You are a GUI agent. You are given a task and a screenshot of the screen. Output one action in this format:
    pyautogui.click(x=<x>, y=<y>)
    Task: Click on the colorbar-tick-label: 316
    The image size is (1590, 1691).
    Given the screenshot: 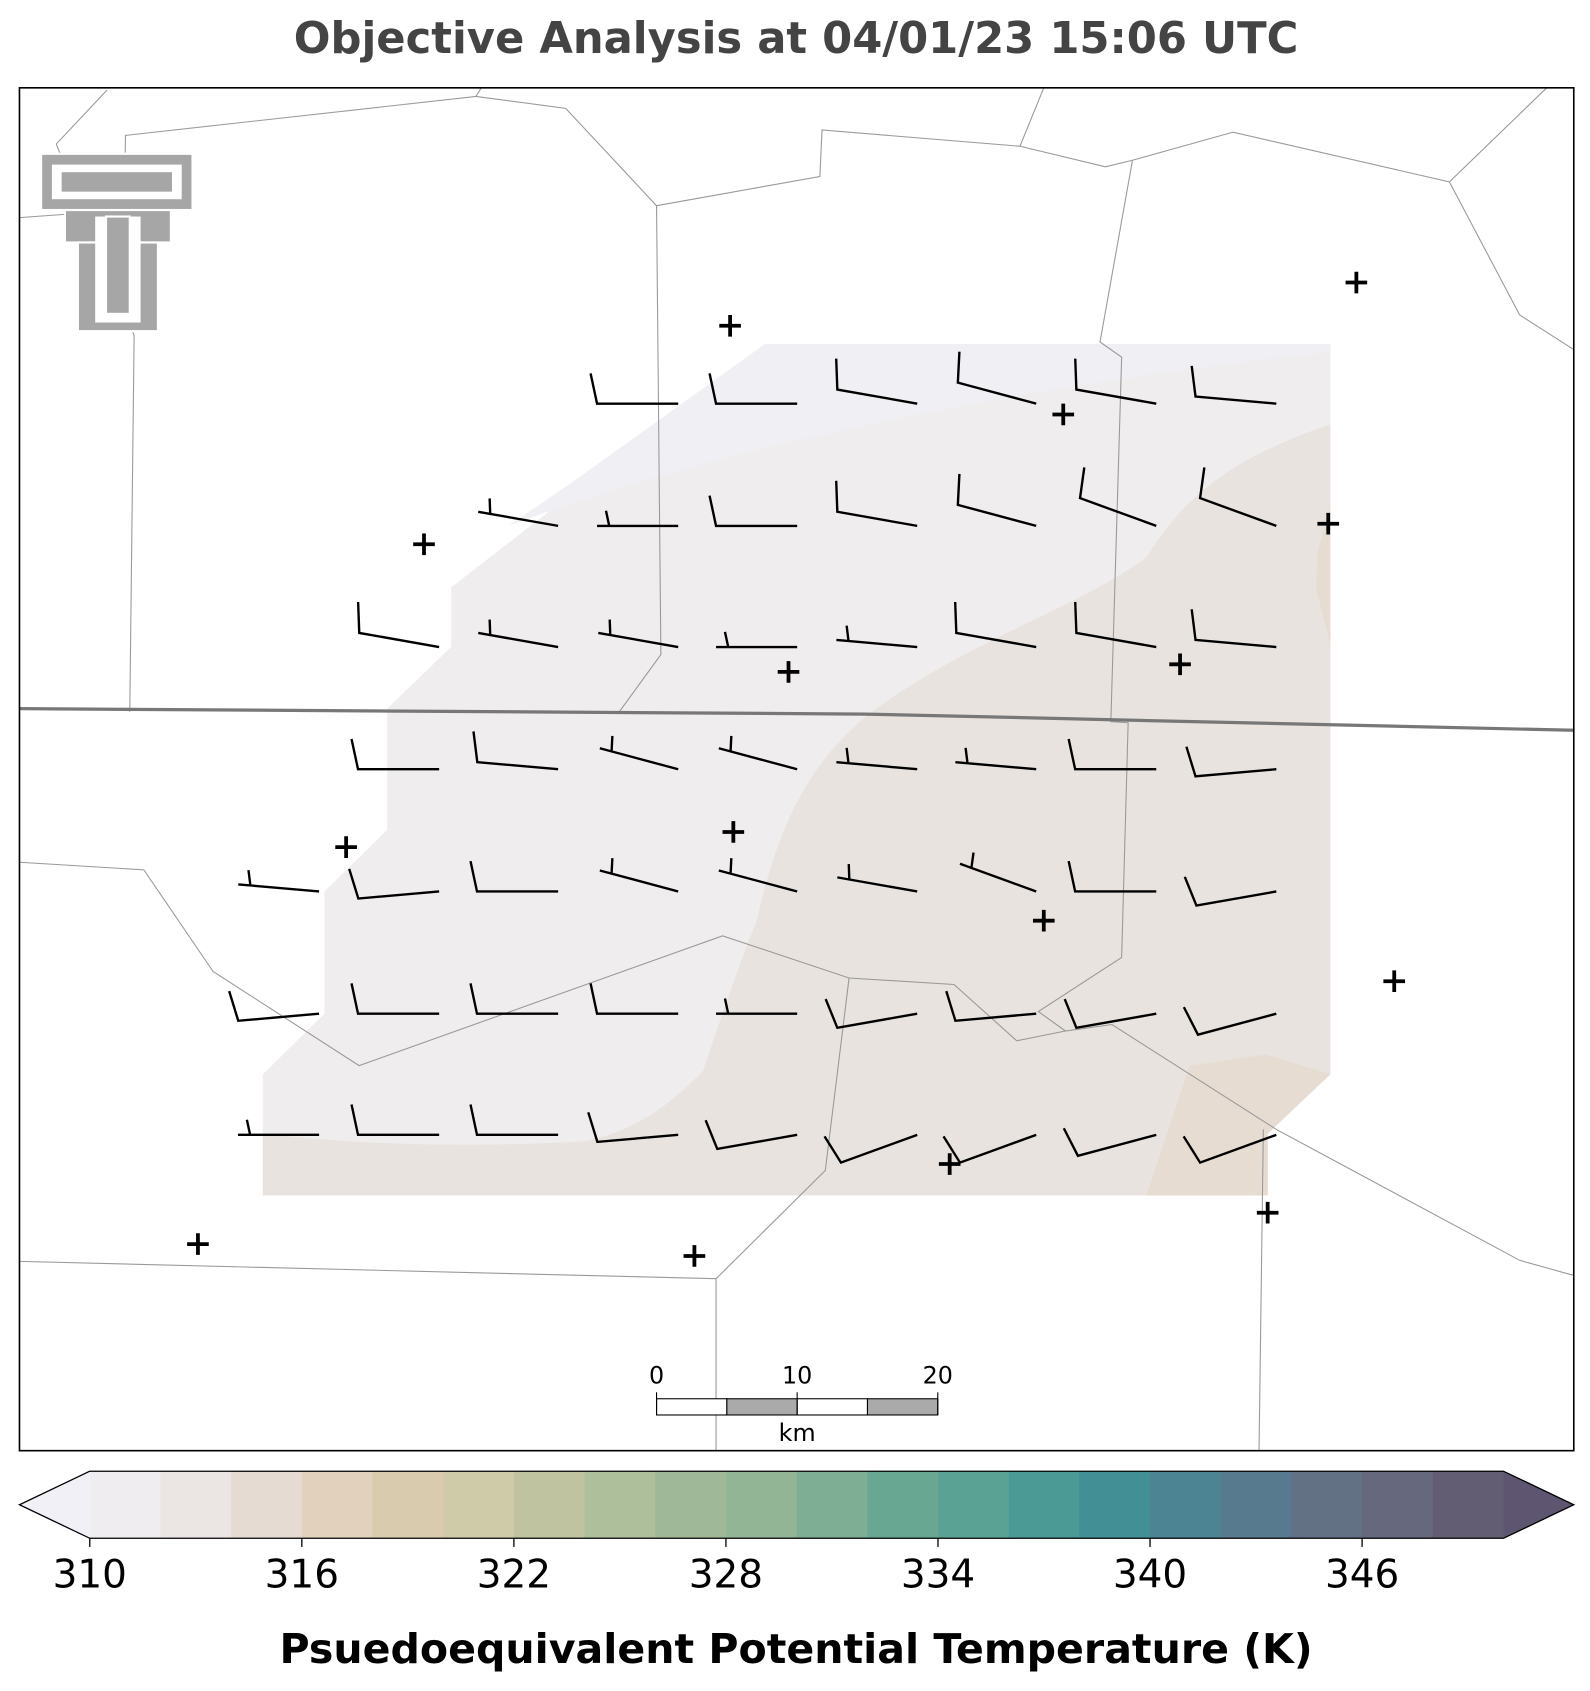 What is the action you would take?
    pyautogui.click(x=302, y=1575)
    